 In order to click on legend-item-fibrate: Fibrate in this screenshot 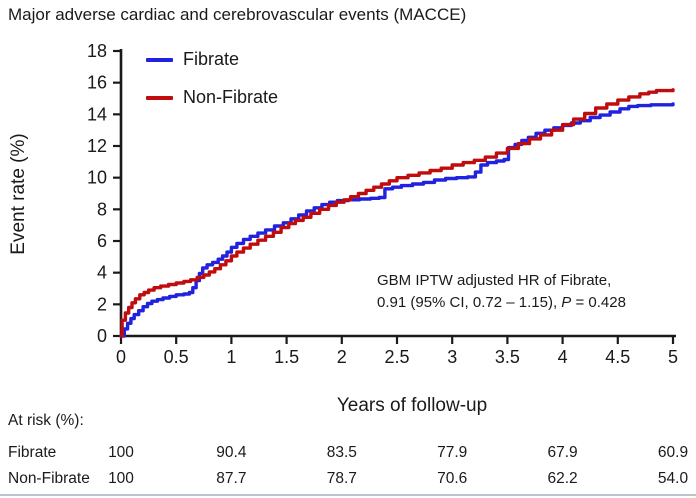, I will do `click(212, 59)`.